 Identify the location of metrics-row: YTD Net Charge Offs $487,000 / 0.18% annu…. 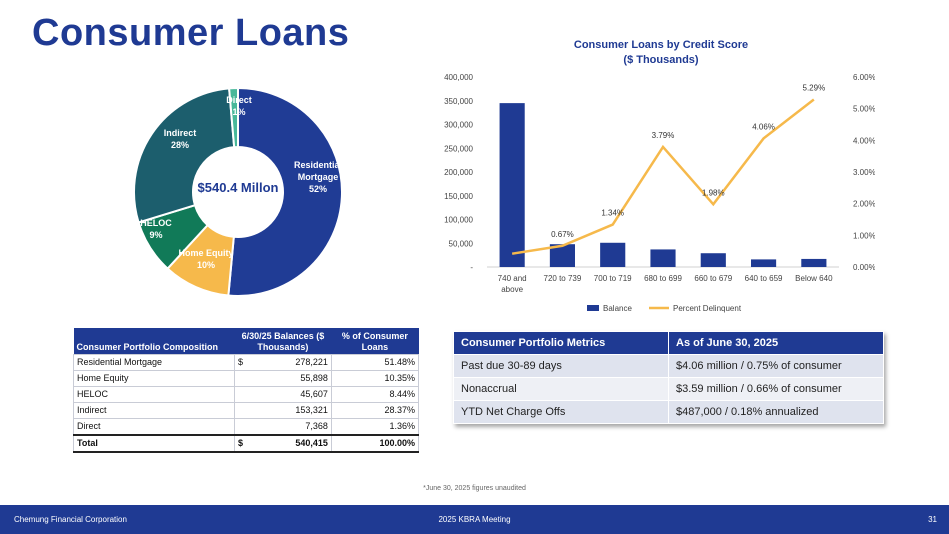
(668, 412).